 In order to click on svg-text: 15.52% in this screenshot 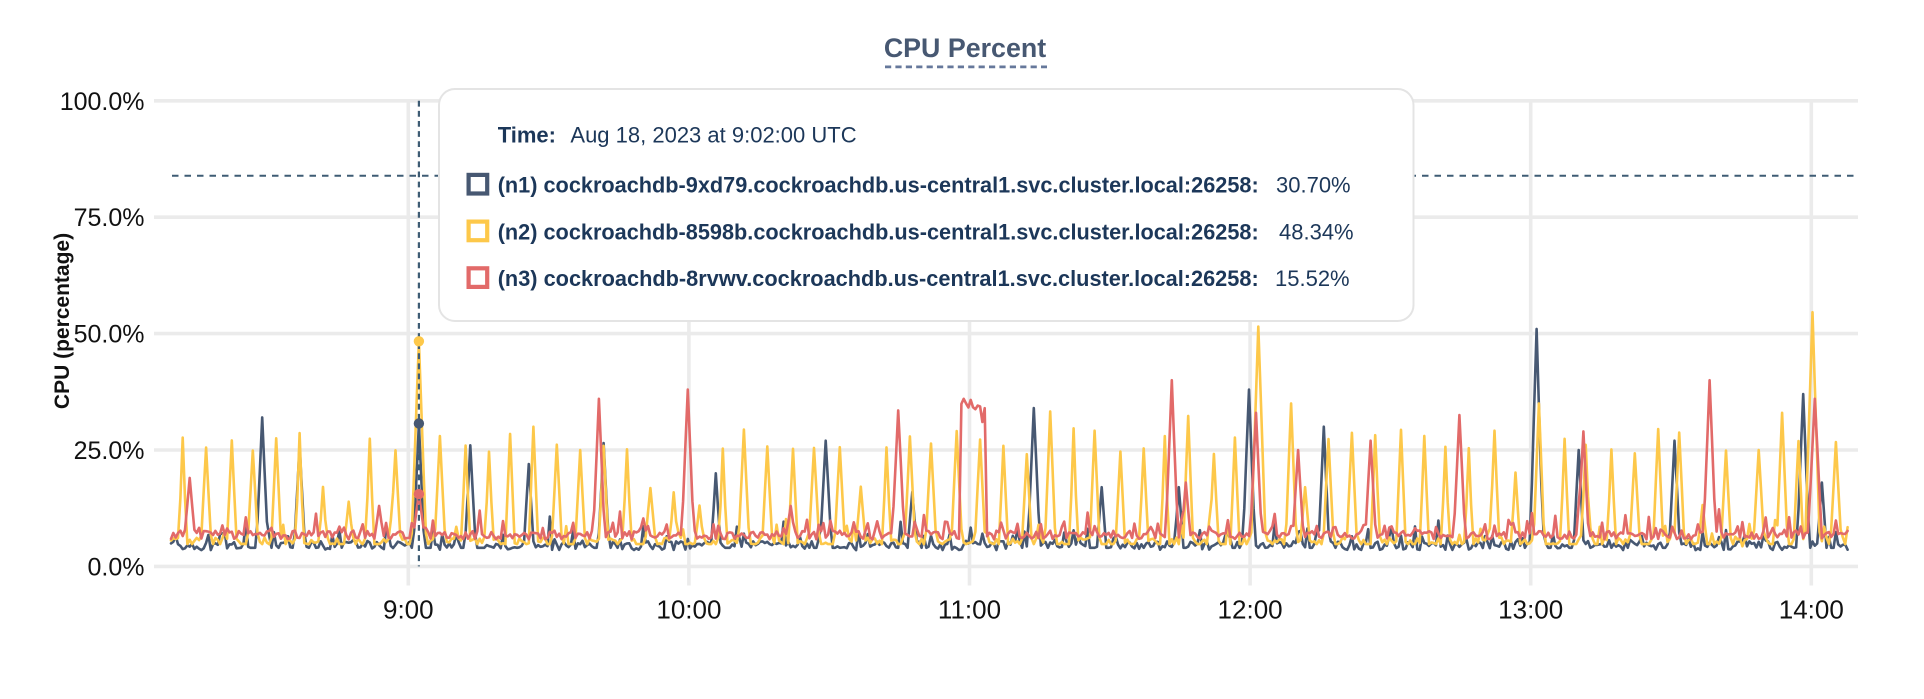, I will do `click(1312, 278)`.